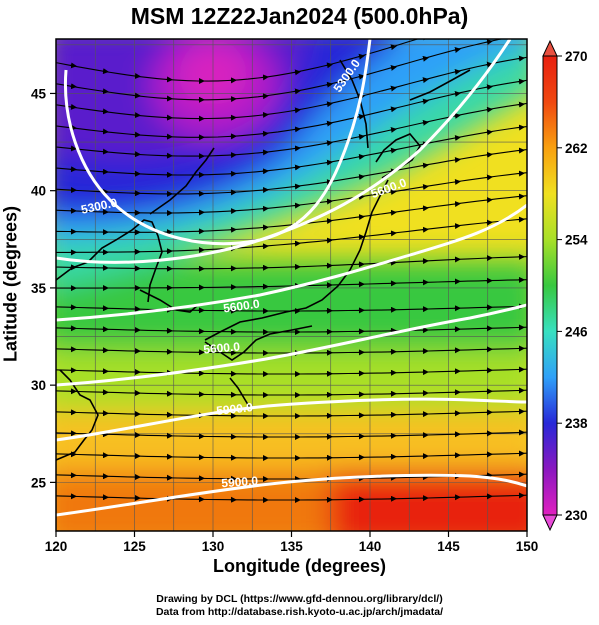 The width and height of the screenshot is (599, 625). Describe the element at coordinates (213, 546) in the screenshot. I see `x-tick-label: 130` at that location.